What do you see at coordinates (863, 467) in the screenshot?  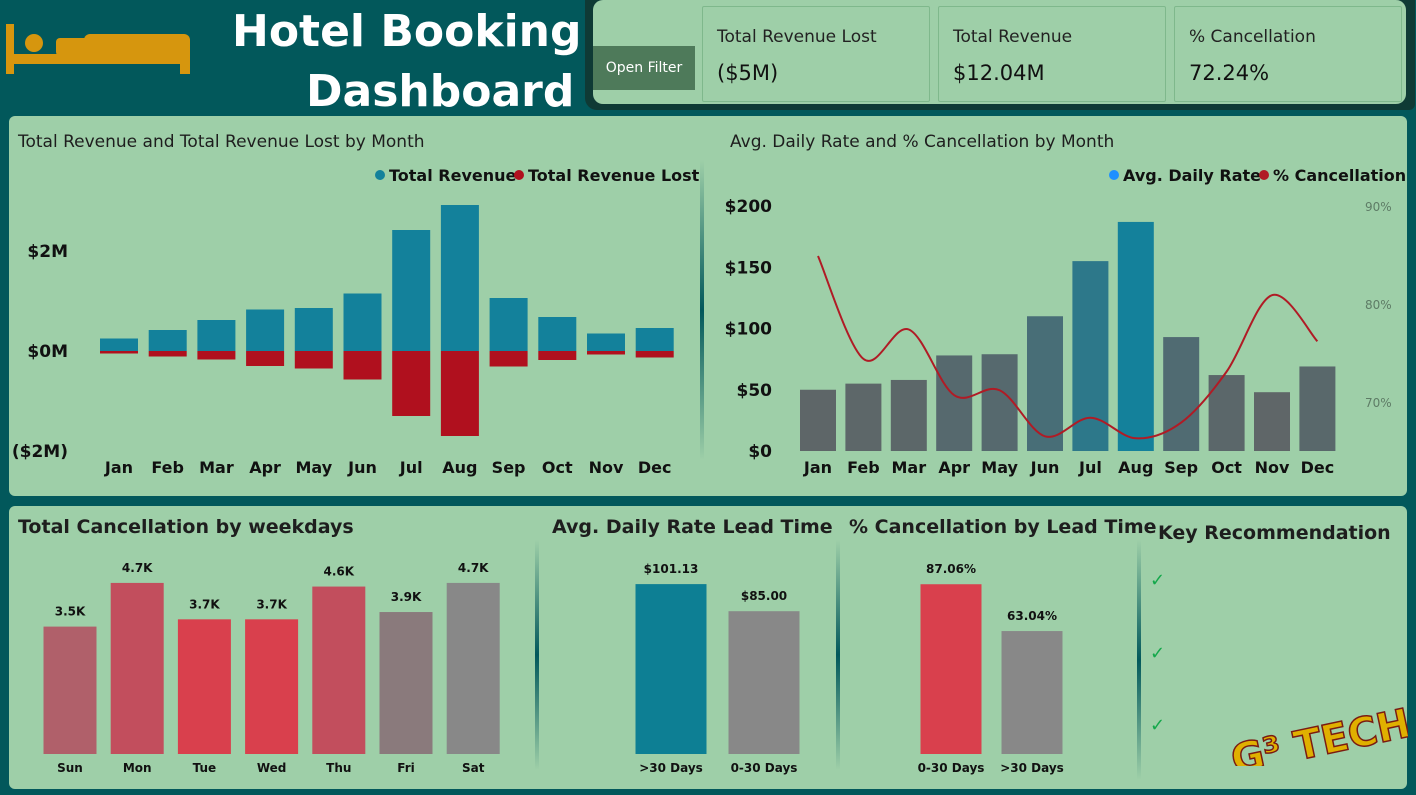 I see `x-tick-label: Feb` at bounding box center [863, 467].